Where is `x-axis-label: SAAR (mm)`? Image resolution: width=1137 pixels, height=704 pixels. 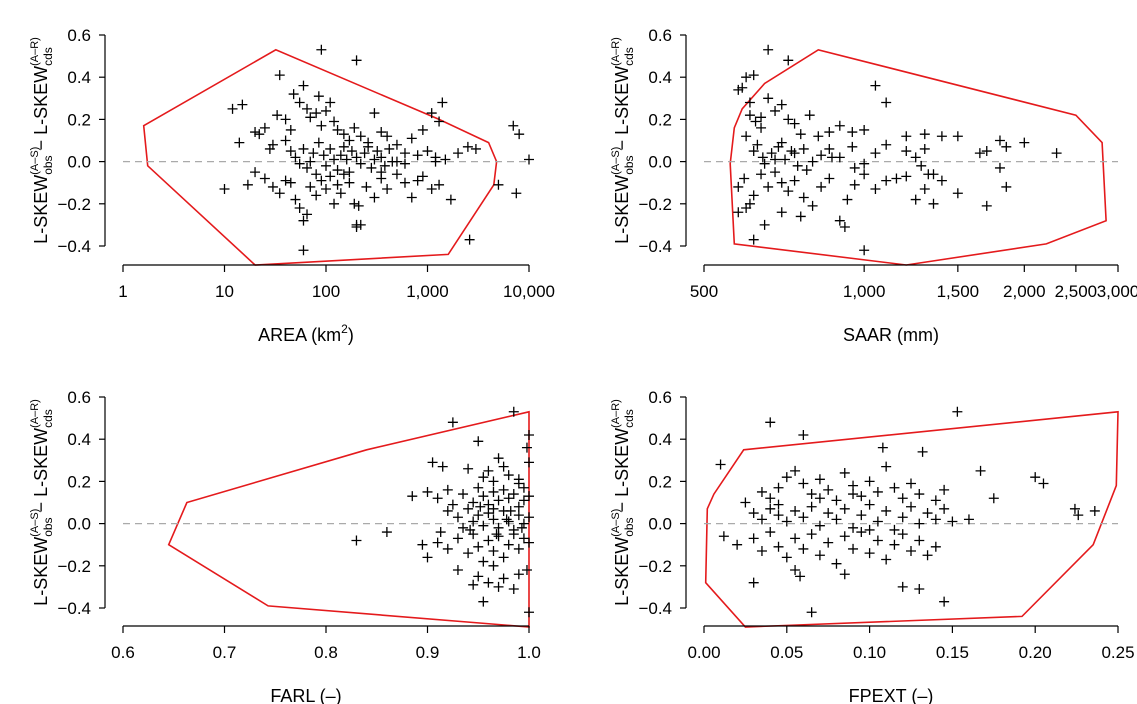
x-axis-label: SAAR (mm) is located at coordinates (891, 335).